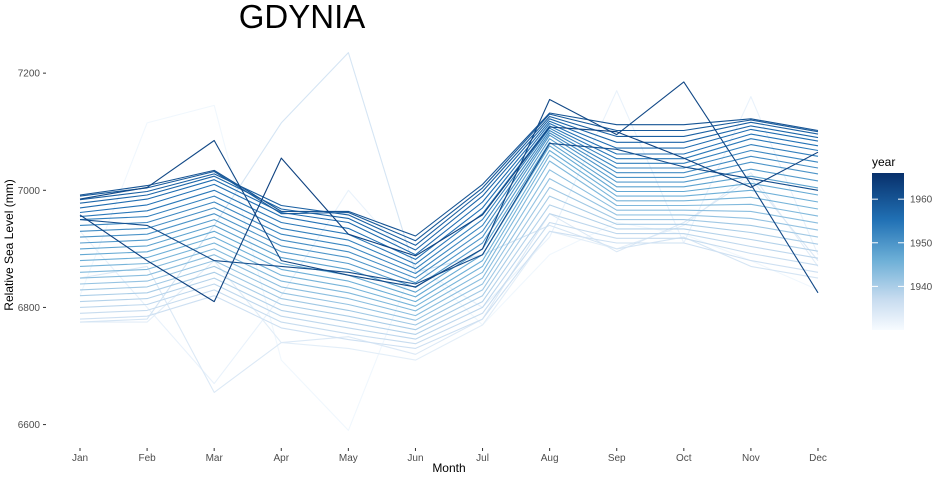  What do you see at coordinates (147, 458) in the screenshot?
I see `x-tick-label: Feb` at bounding box center [147, 458].